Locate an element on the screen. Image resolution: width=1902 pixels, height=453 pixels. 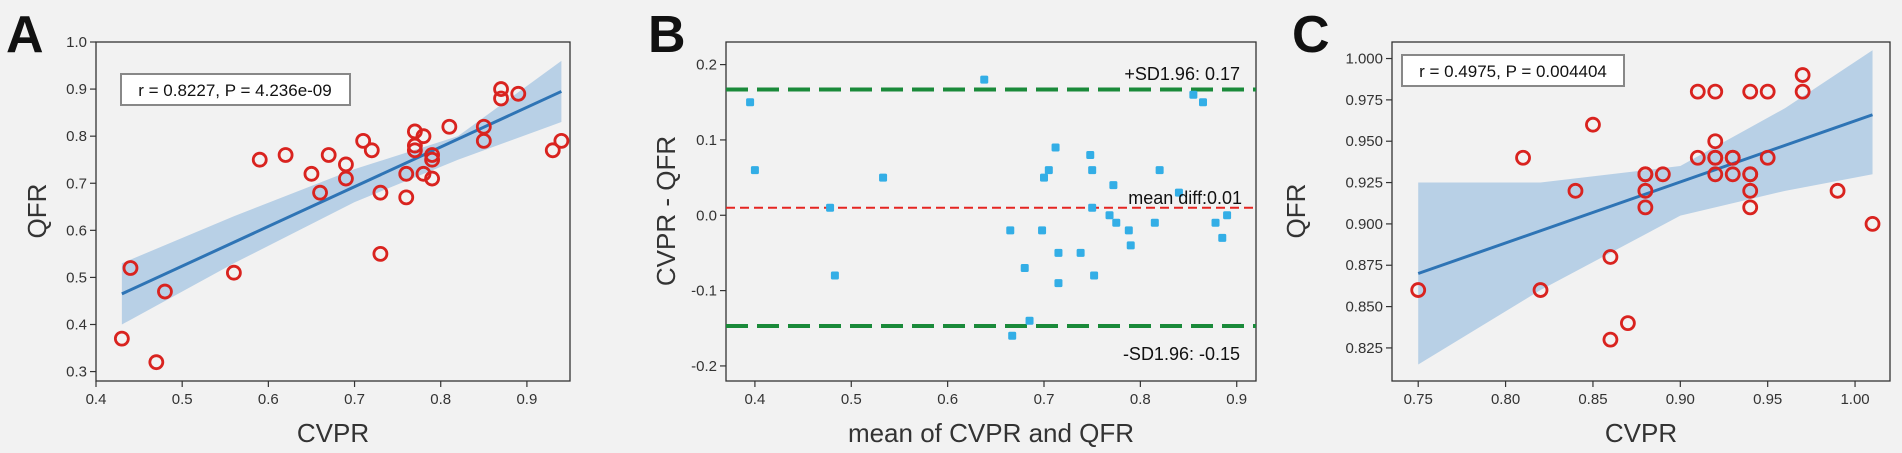
x-tick-label: 0.9 is located at coordinates (526, 399).